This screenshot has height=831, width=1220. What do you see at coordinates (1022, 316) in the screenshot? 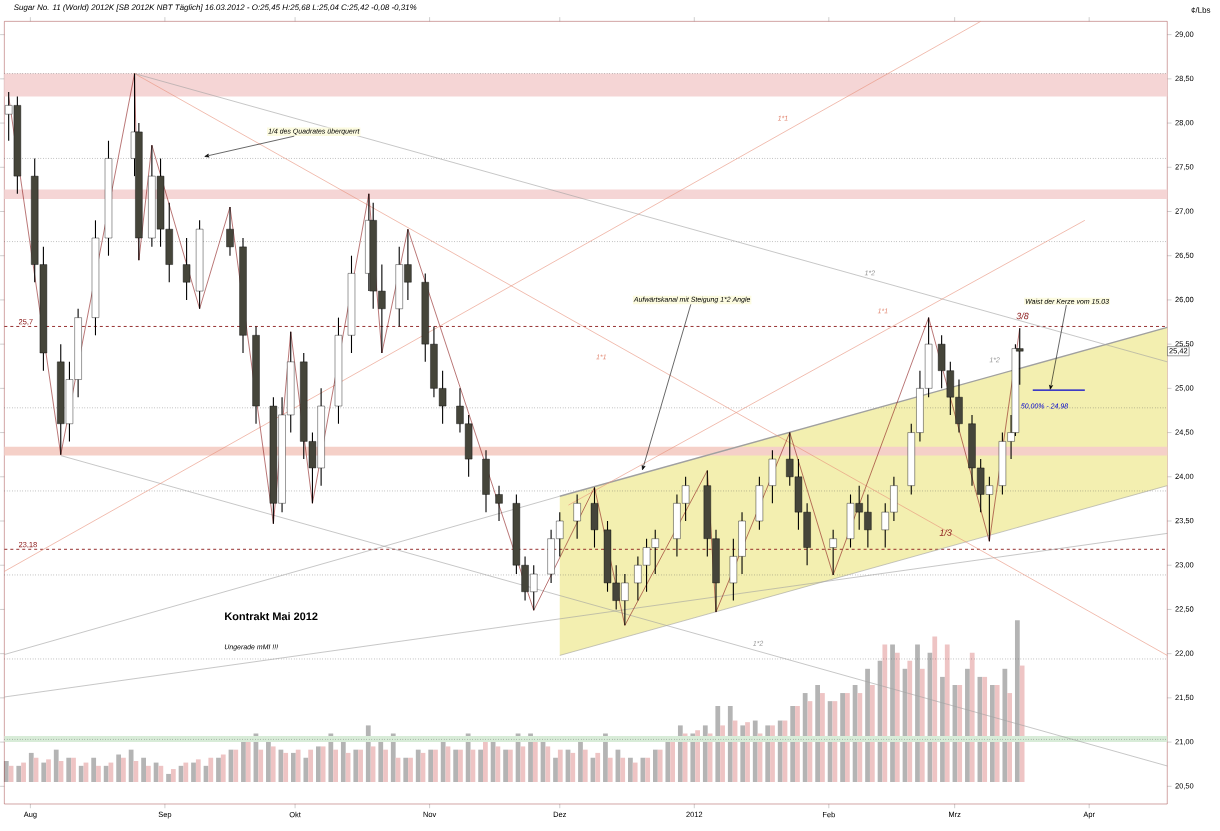
I see `annotation: 3/8` at bounding box center [1022, 316].